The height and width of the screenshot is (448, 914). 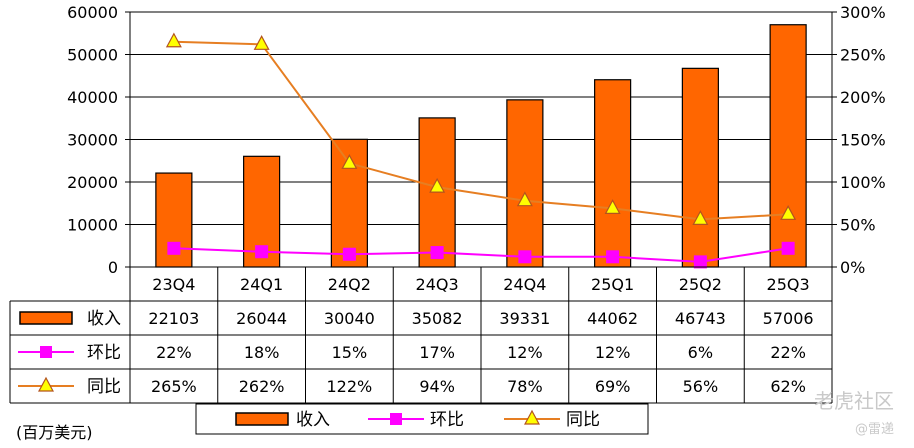 What do you see at coordinates (104, 353) in the screenshot?
I see `row-header-label: 环比` at bounding box center [104, 353].